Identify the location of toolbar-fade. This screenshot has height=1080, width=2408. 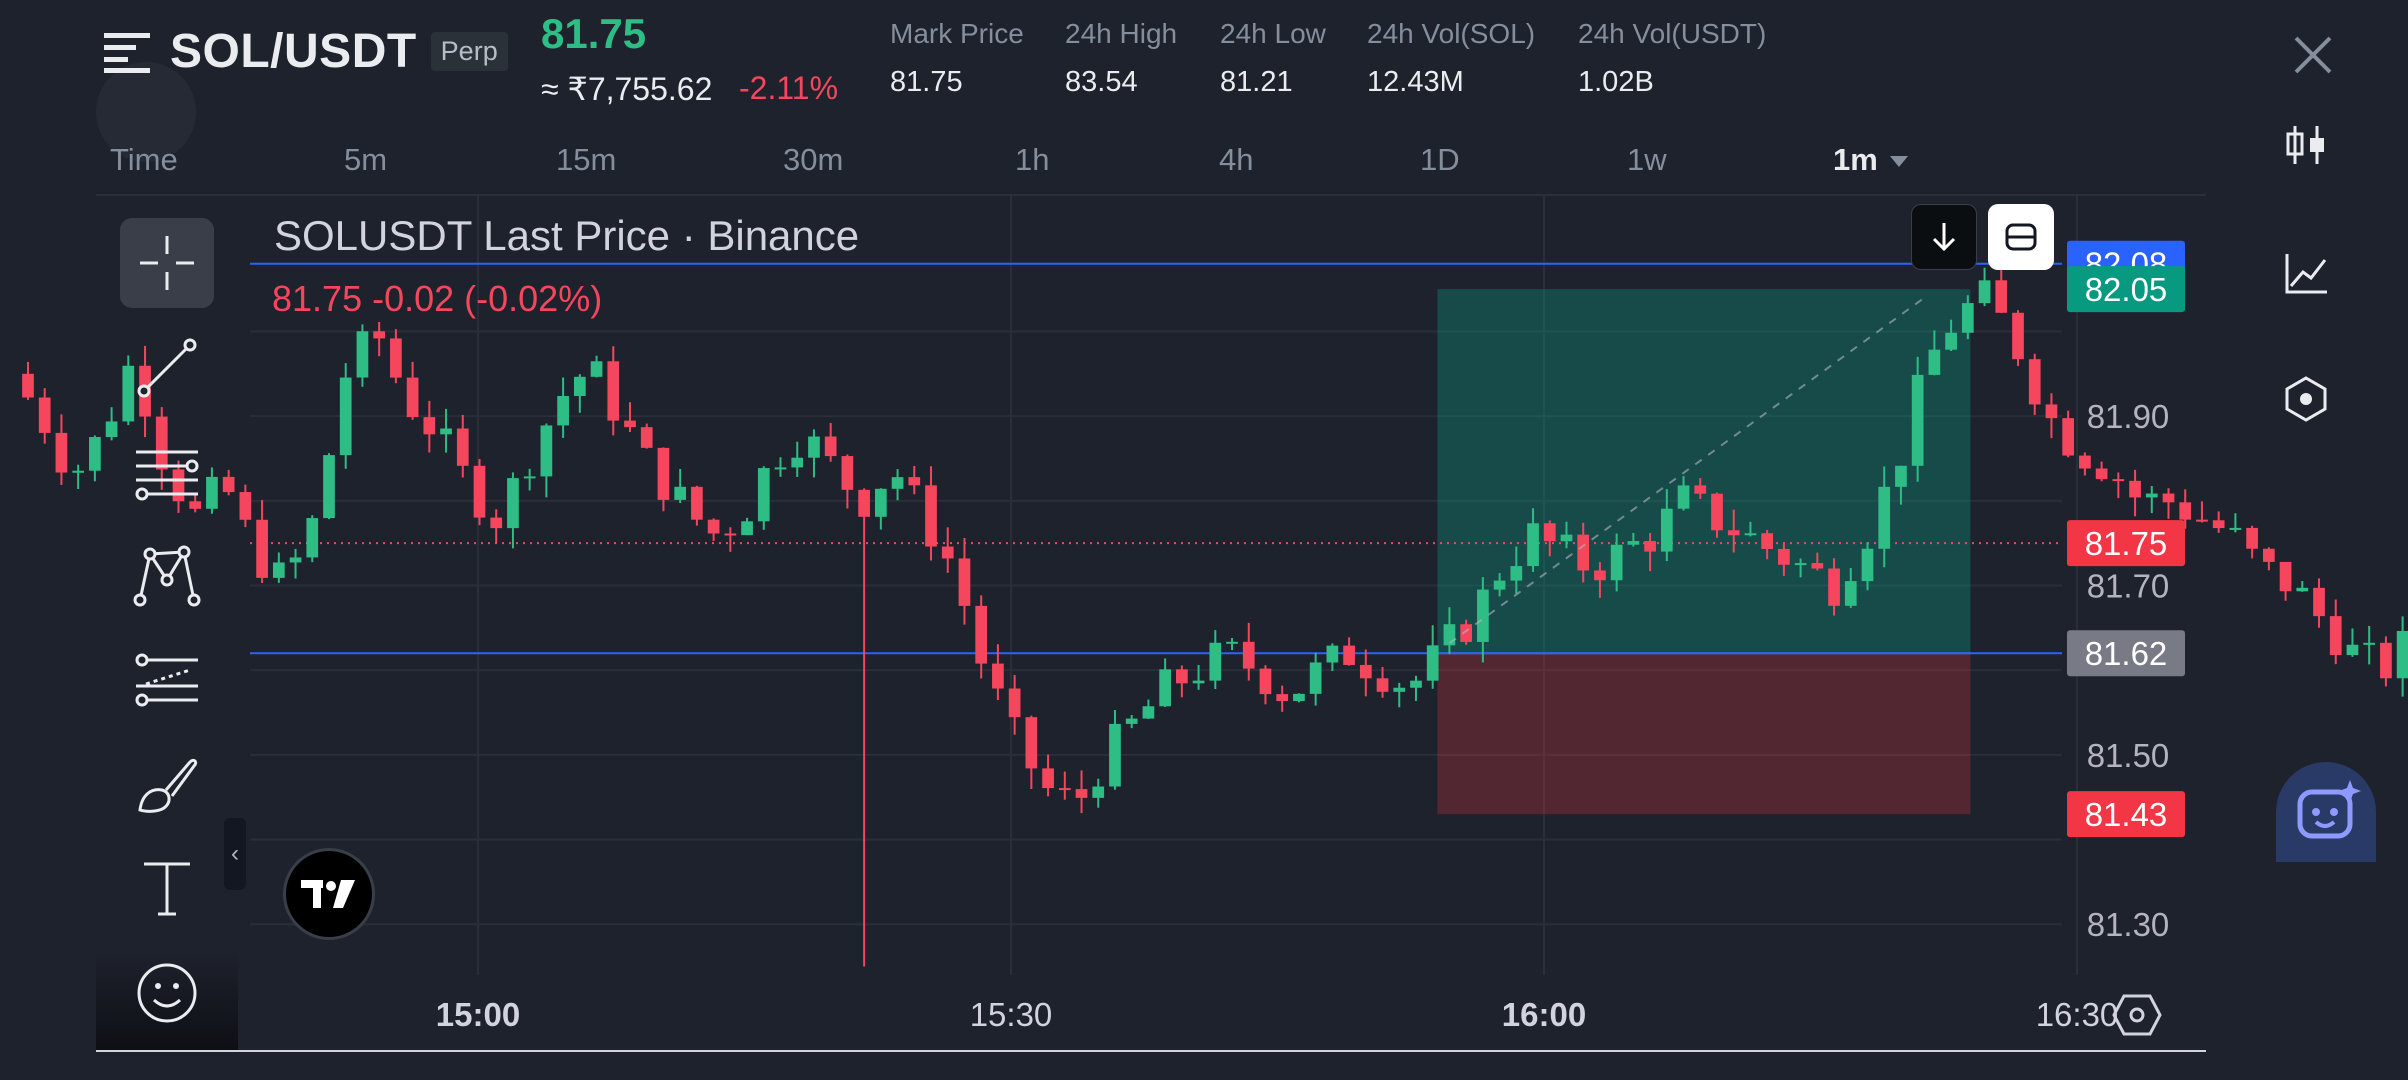
(167, 1001).